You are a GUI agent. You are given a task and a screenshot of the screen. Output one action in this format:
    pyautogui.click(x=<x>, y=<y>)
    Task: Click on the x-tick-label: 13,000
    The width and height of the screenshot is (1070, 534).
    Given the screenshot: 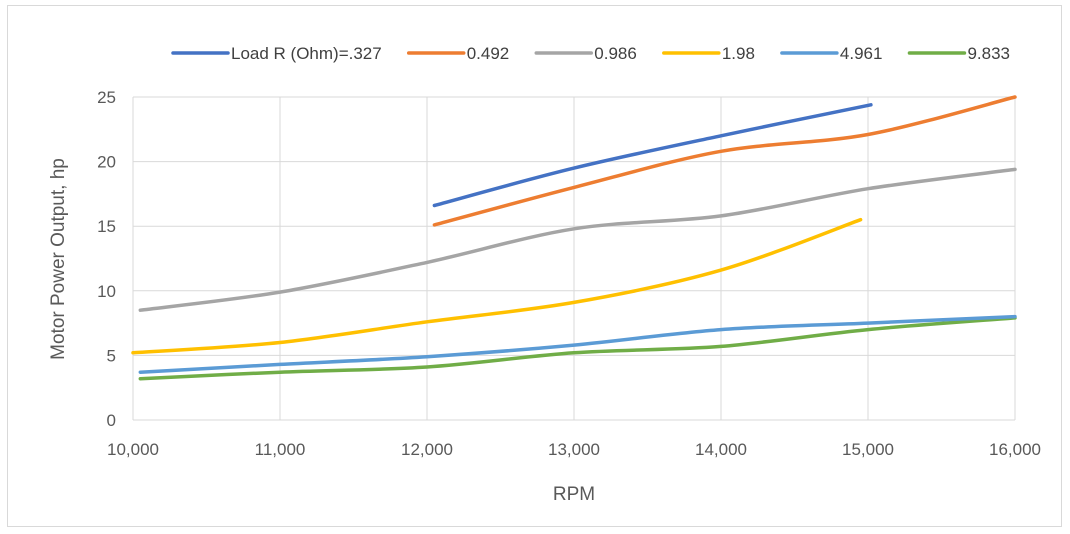 What is the action you would take?
    pyautogui.click(x=574, y=449)
    